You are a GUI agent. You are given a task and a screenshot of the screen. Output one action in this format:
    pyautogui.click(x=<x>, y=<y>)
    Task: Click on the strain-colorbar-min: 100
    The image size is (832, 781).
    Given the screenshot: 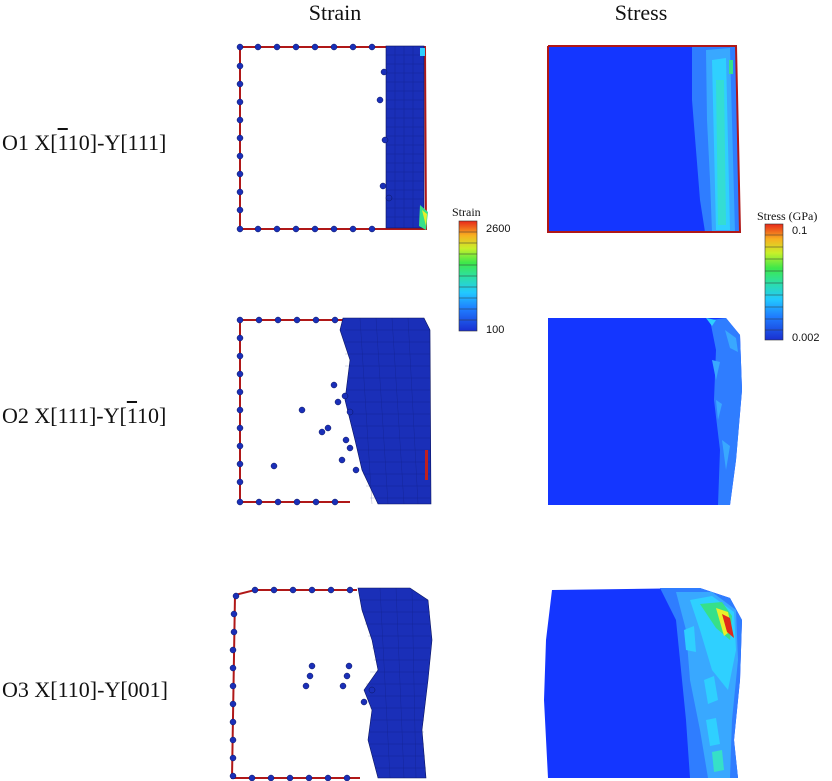 What is the action you would take?
    pyautogui.click(x=495, y=330)
    